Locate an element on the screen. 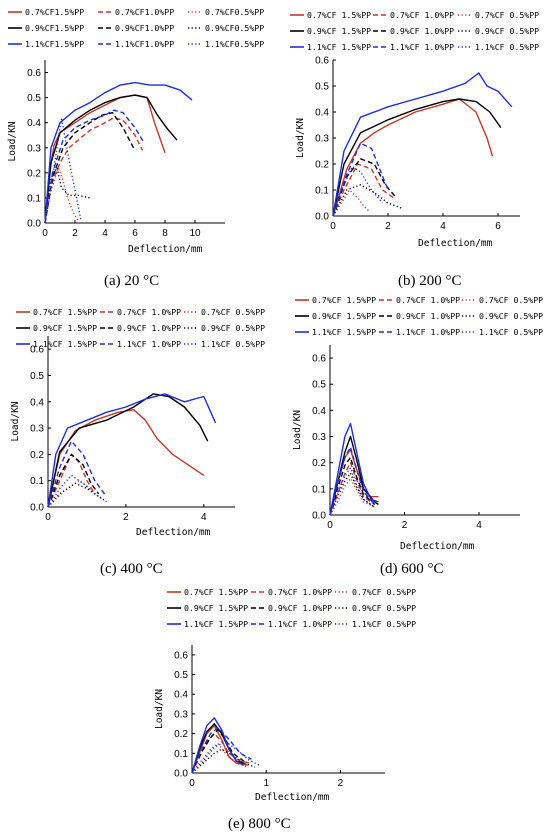 This screenshot has width=550, height=836. legend-label: 0.7%CF1.5%PP is located at coordinates (54, 12).